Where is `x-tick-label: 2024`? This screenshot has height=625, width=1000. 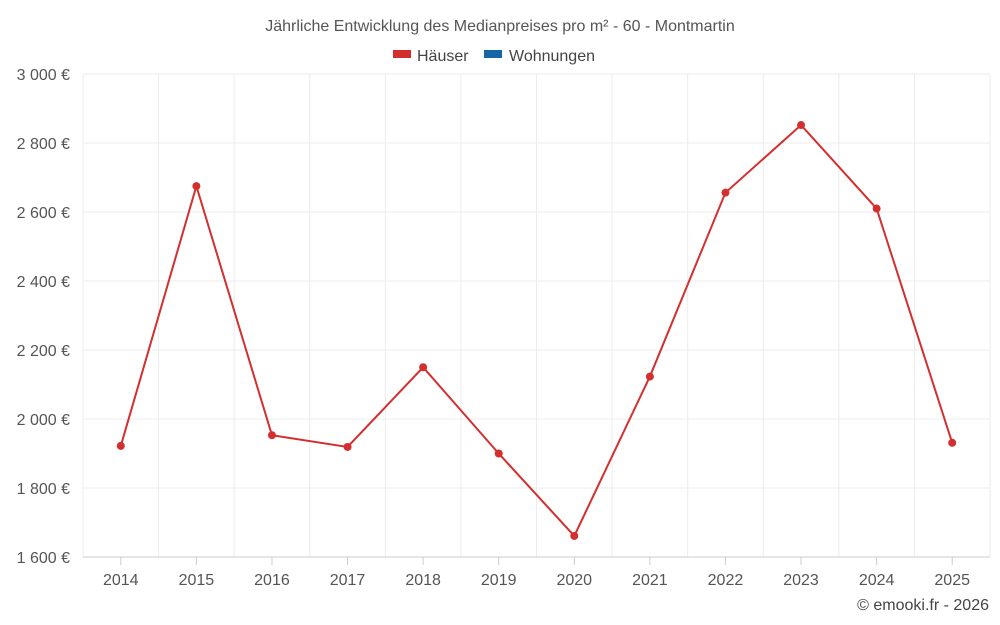 x-tick-label: 2024 is located at coordinates (877, 580).